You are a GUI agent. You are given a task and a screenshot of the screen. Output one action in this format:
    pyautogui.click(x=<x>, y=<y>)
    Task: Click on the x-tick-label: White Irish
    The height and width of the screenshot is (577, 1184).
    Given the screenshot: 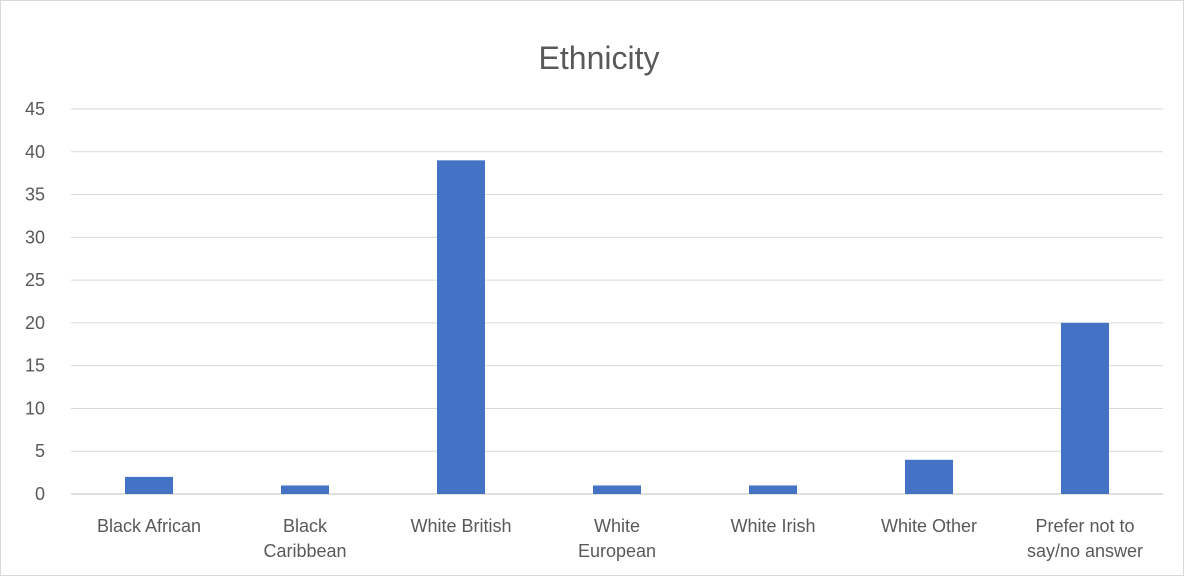 What is the action you would take?
    pyautogui.click(x=772, y=526)
    